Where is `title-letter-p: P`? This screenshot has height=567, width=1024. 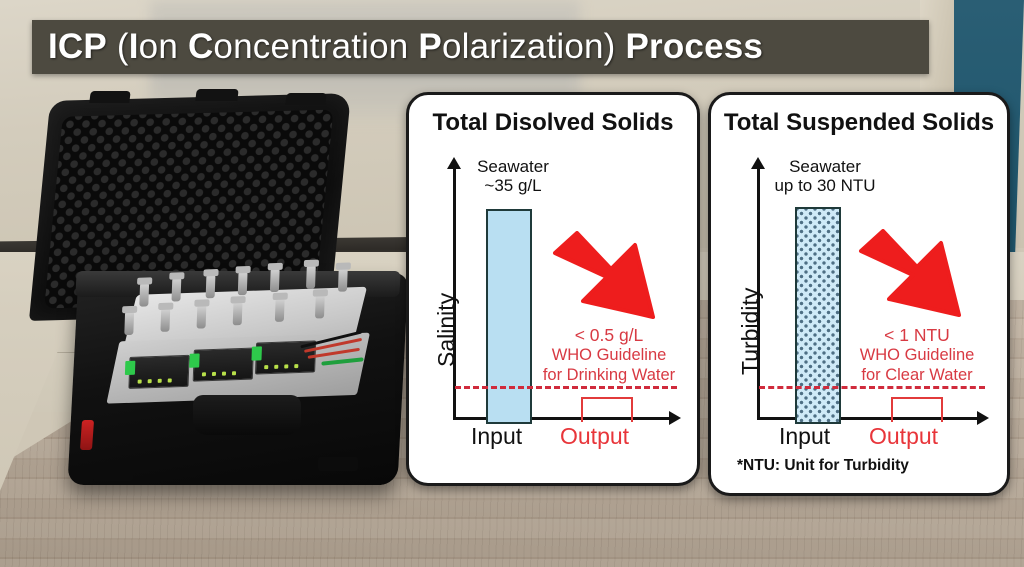
title-letter-p: P is located at coordinates (430, 46).